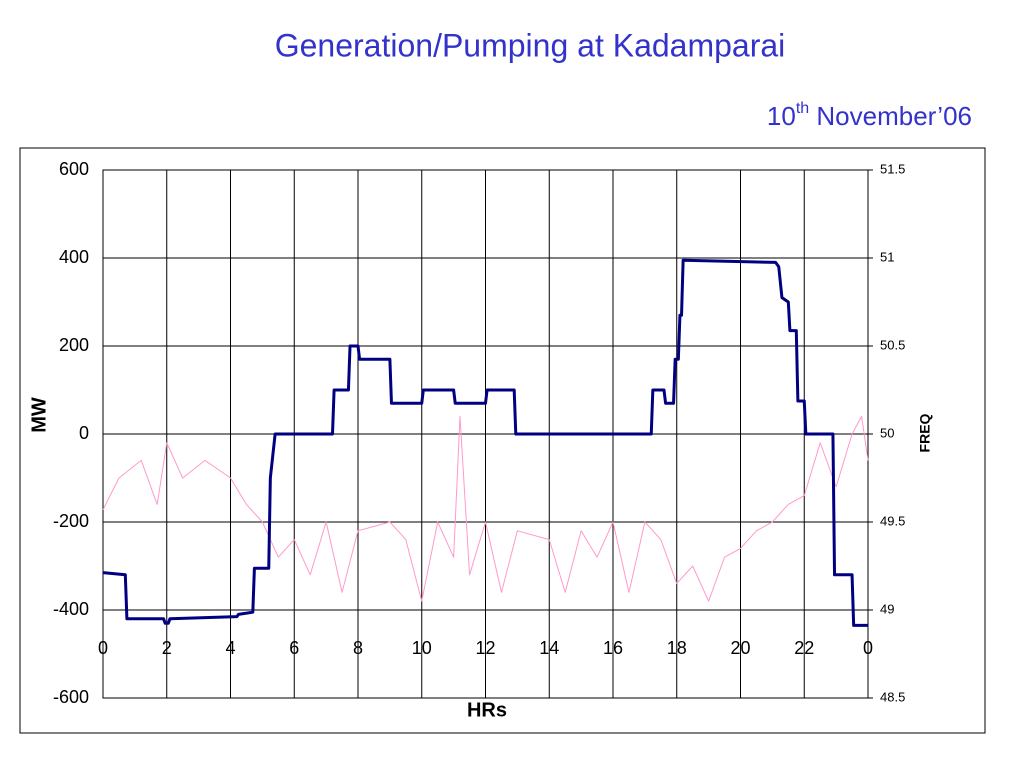 The image size is (1024, 768). I want to click on y-tick-label: 0, so click(84, 433).